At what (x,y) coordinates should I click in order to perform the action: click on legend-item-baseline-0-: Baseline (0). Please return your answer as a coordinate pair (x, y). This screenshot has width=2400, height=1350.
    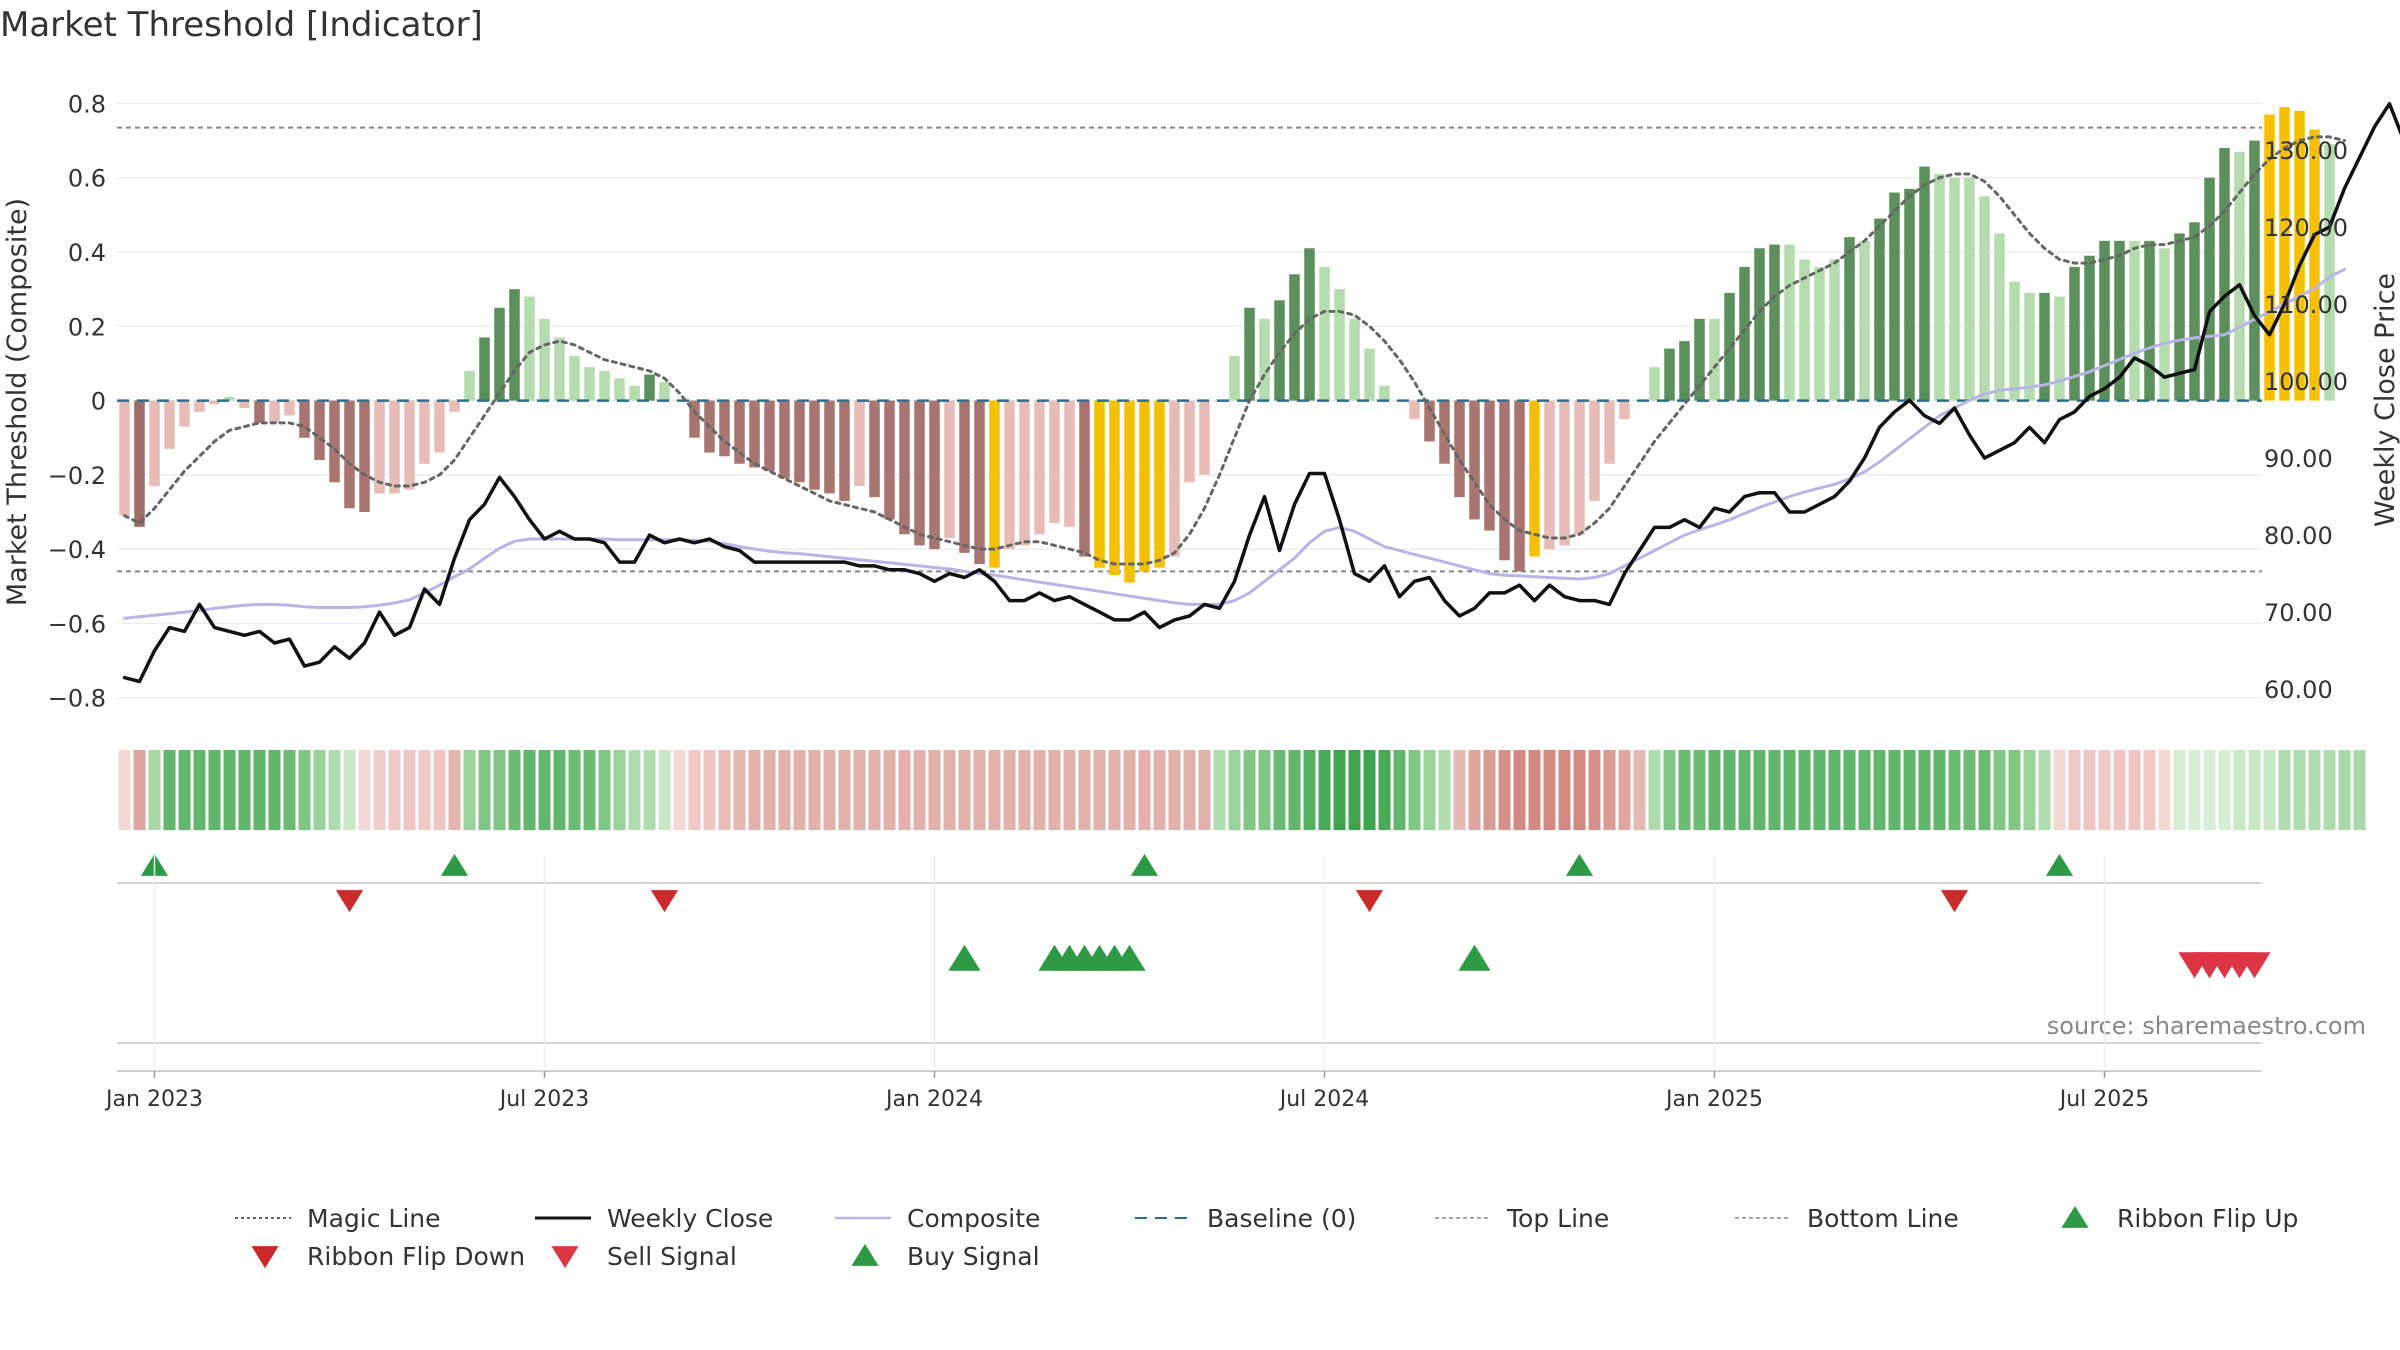
    Looking at the image, I should click on (1245, 1218).